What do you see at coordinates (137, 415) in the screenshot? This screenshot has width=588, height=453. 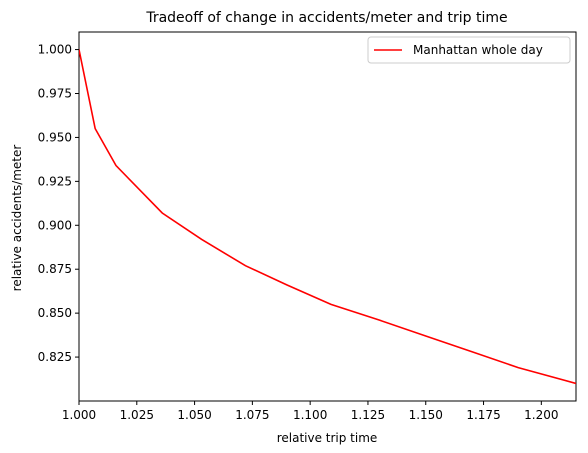 I see `x-tick-label: 1.025` at bounding box center [137, 415].